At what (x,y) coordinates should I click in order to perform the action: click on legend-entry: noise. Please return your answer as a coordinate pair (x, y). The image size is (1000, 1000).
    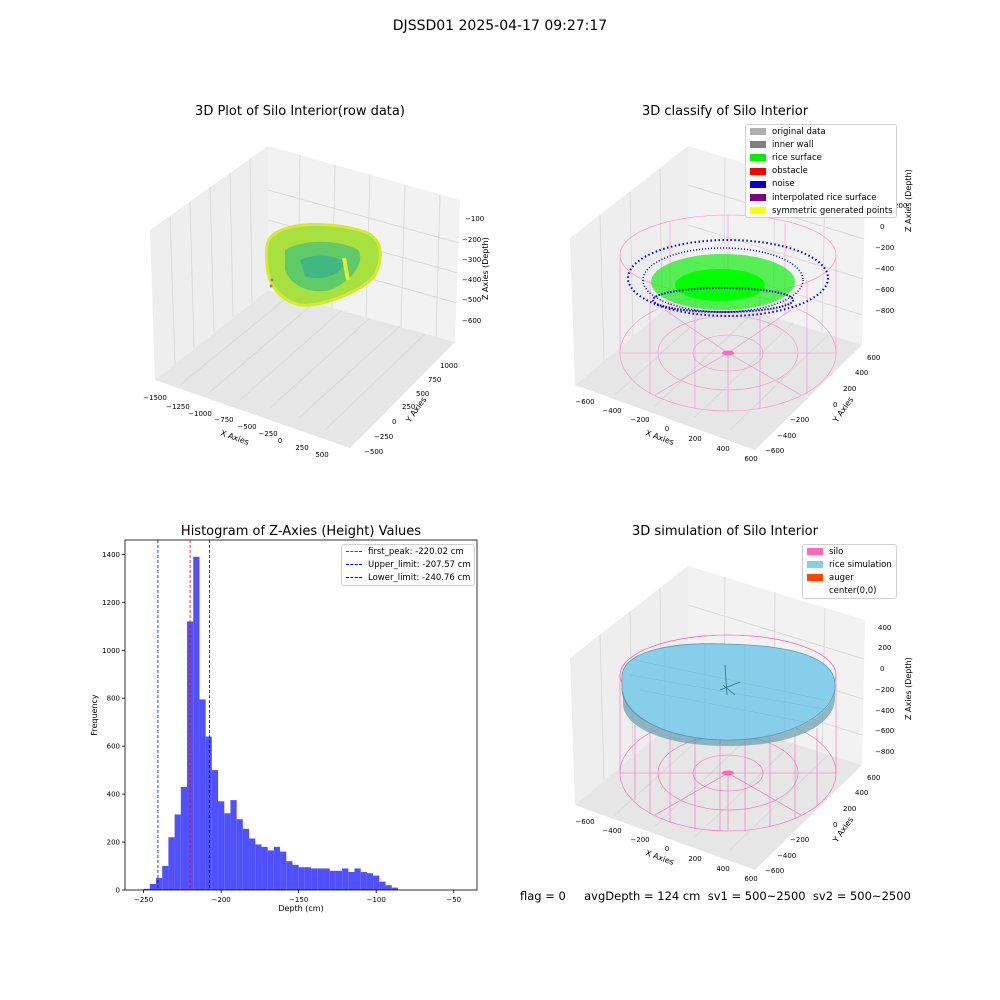
    Looking at the image, I should click on (821, 184).